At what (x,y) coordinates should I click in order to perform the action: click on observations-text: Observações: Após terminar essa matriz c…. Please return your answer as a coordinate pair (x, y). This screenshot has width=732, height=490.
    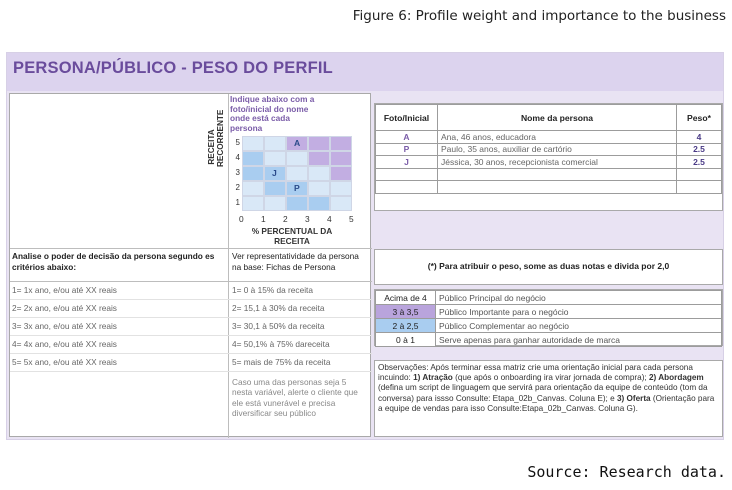
    Looking at the image, I should click on (548, 388).